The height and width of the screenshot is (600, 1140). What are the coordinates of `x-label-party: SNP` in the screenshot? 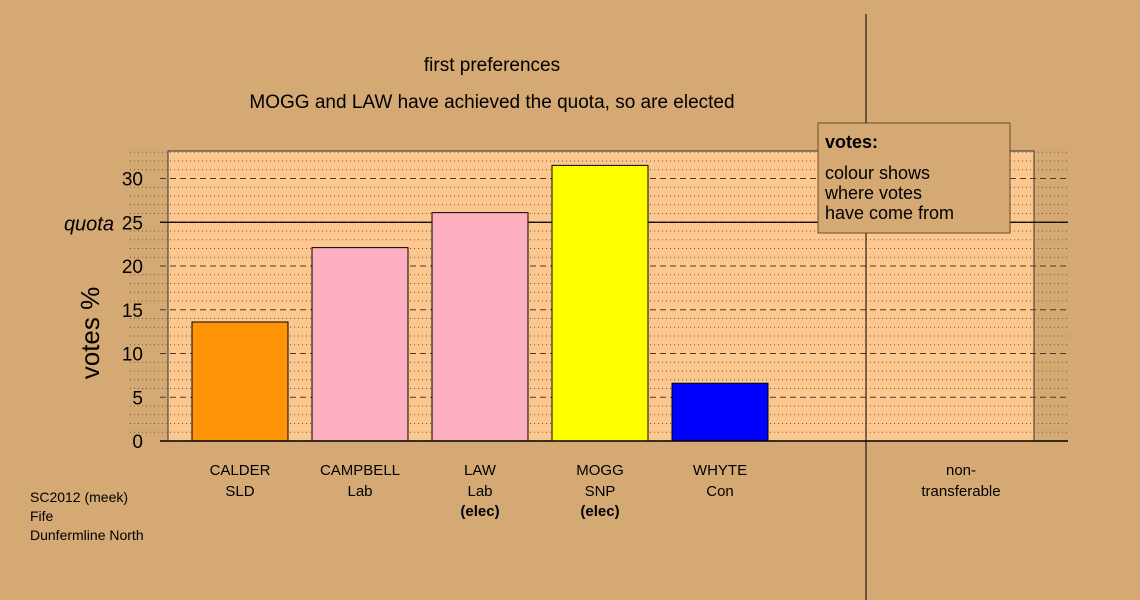 It's located at (600, 491).